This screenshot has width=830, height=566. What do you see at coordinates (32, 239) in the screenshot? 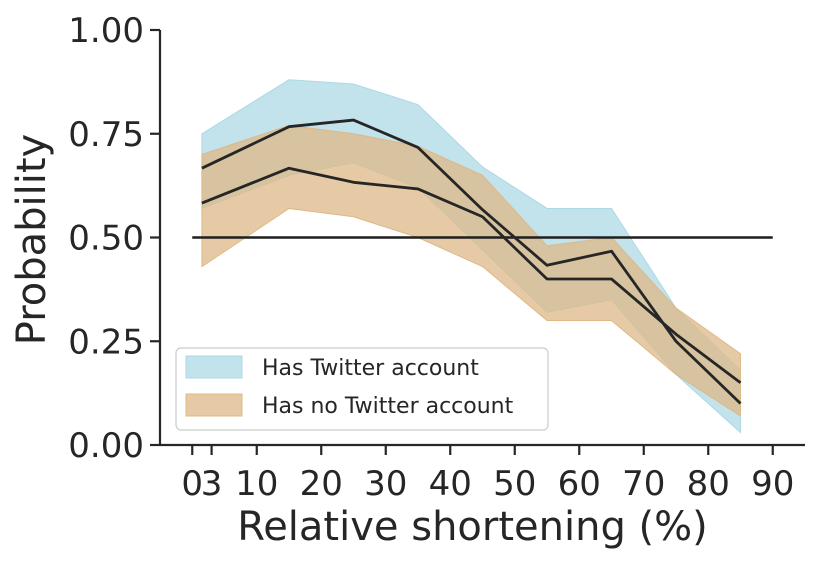
I see `y-axis-title: Probability` at bounding box center [32, 239].